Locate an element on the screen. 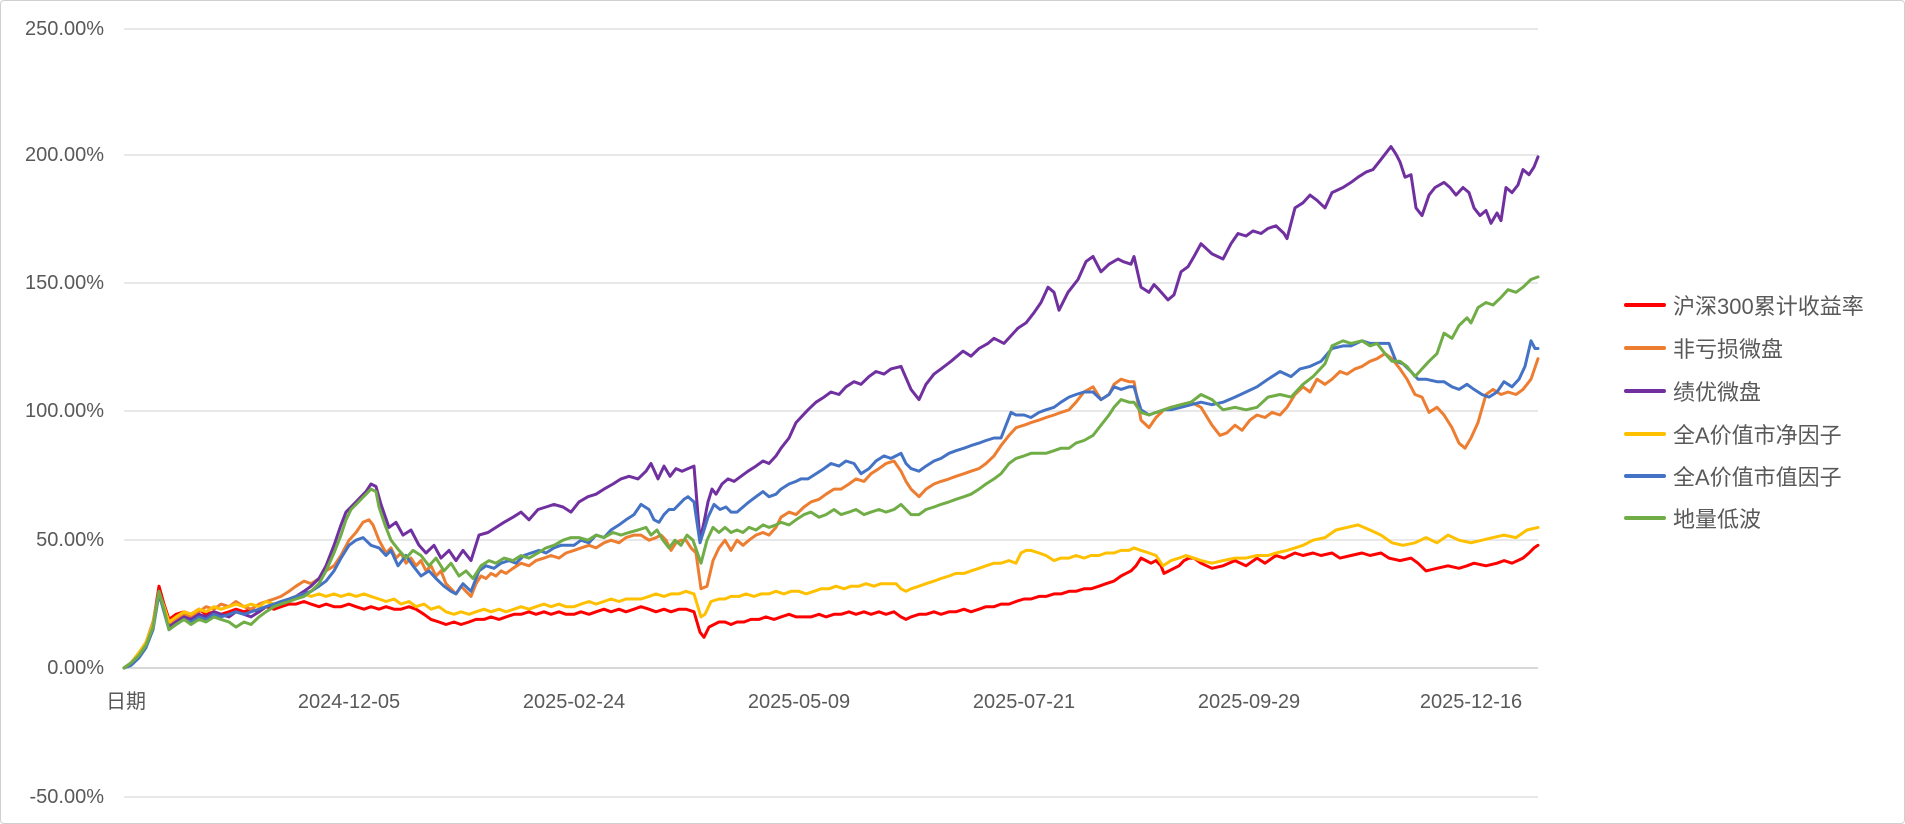  y-axis-label: 0.00% is located at coordinates (75, 668).